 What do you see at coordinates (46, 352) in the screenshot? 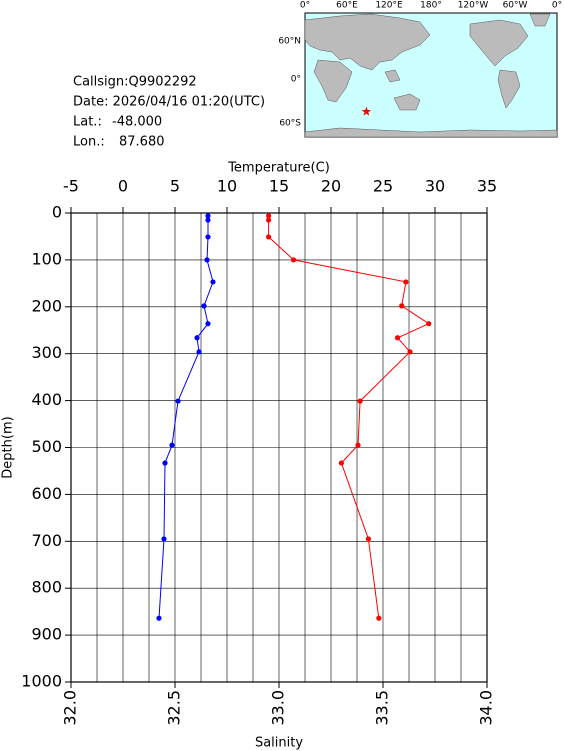
I see `y-tick-label: 300` at bounding box center [46, 352].